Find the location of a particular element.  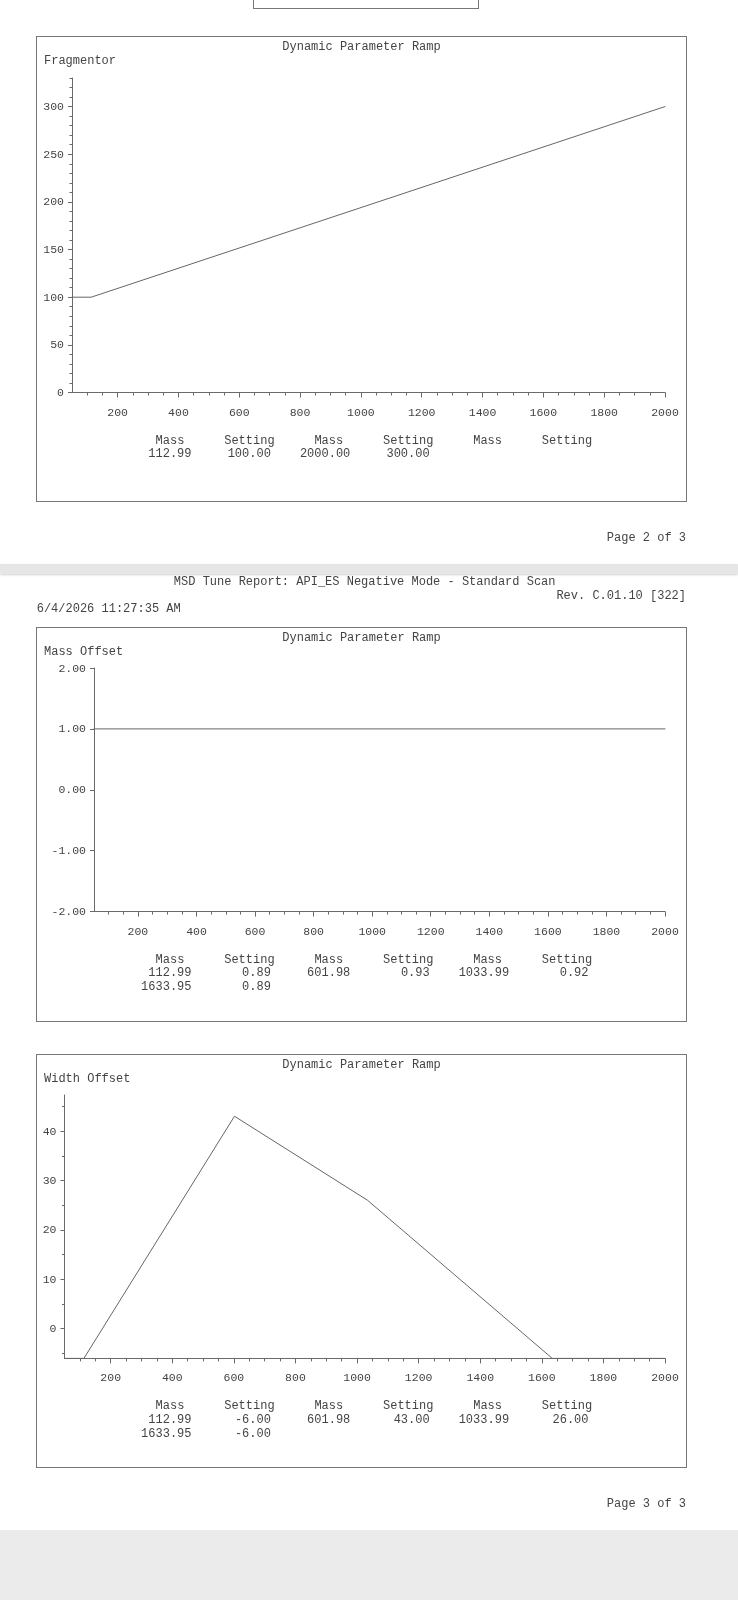

y-tick-label: 200 is located at coordinates (54, 202).